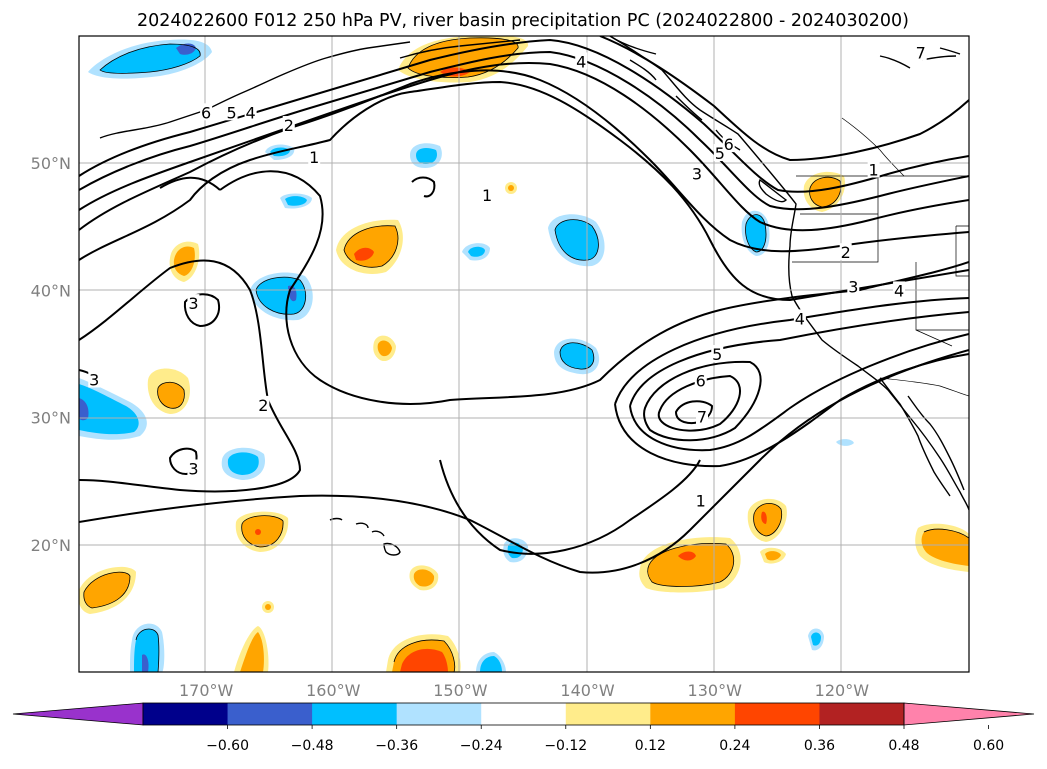 The image size is (1047, 769). What do you see at coordinates (785, 52) in the screenshot?
I see `coastline-alaska-mainland` at bounding box center [785, 52].